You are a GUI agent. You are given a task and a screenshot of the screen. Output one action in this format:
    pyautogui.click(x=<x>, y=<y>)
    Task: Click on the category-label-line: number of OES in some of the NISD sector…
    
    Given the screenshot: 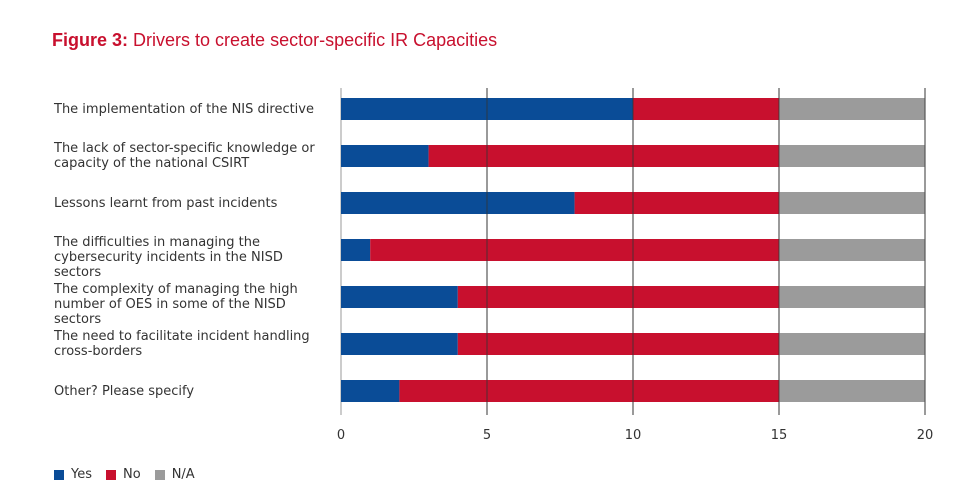 What is the action you would take?
    pyautogui.click(x=170, y=312)
    